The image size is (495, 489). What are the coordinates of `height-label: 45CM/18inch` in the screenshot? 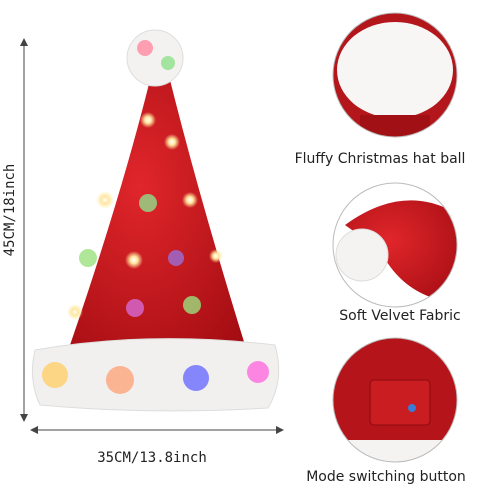 It's located at (10, 210).